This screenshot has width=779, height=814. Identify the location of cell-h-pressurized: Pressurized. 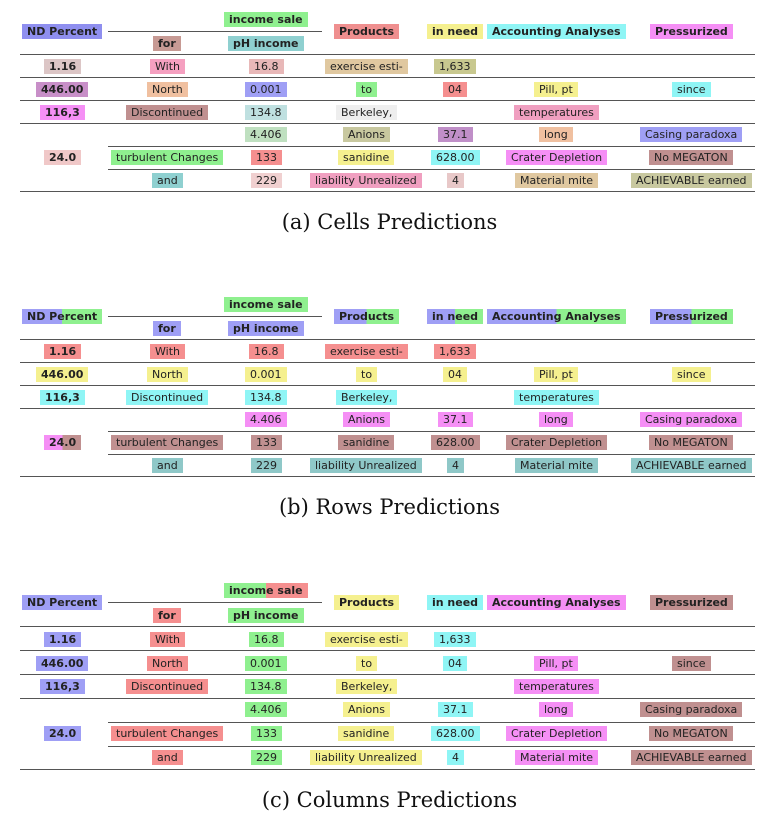
(691, 602).